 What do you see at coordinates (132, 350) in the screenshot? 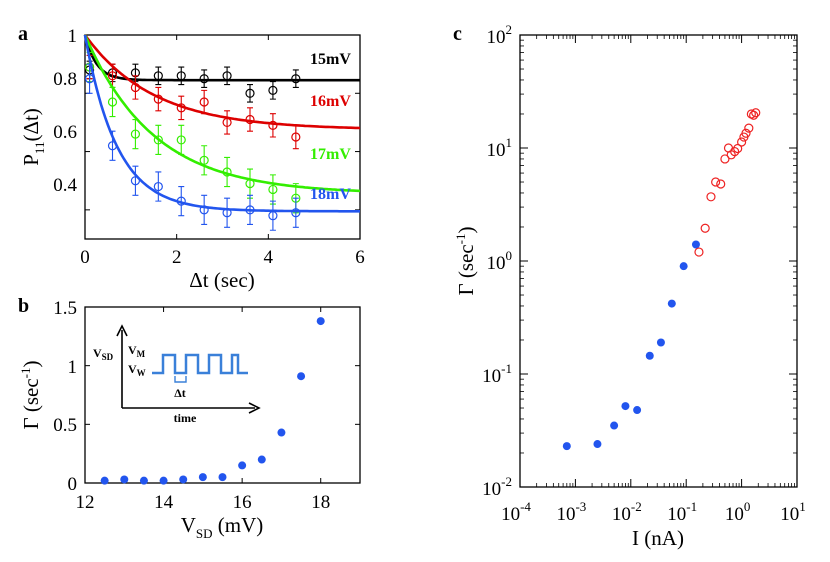
I see `inset-vm-main: V` at bounding box center [132, 350].